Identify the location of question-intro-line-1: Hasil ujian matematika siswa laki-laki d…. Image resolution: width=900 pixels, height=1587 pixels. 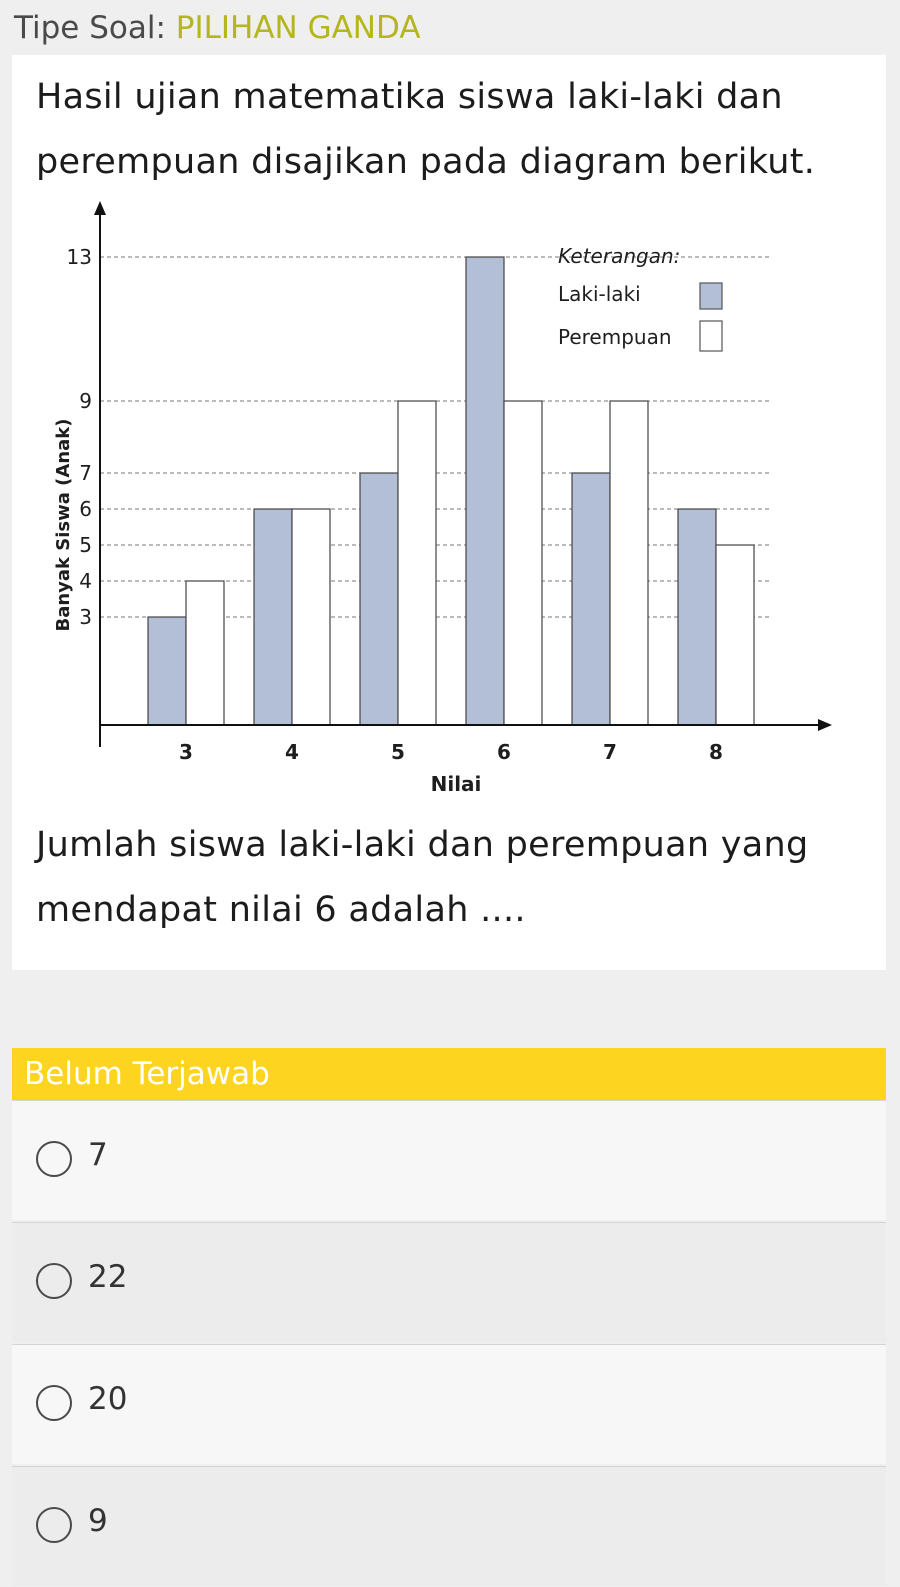
(409, 97).